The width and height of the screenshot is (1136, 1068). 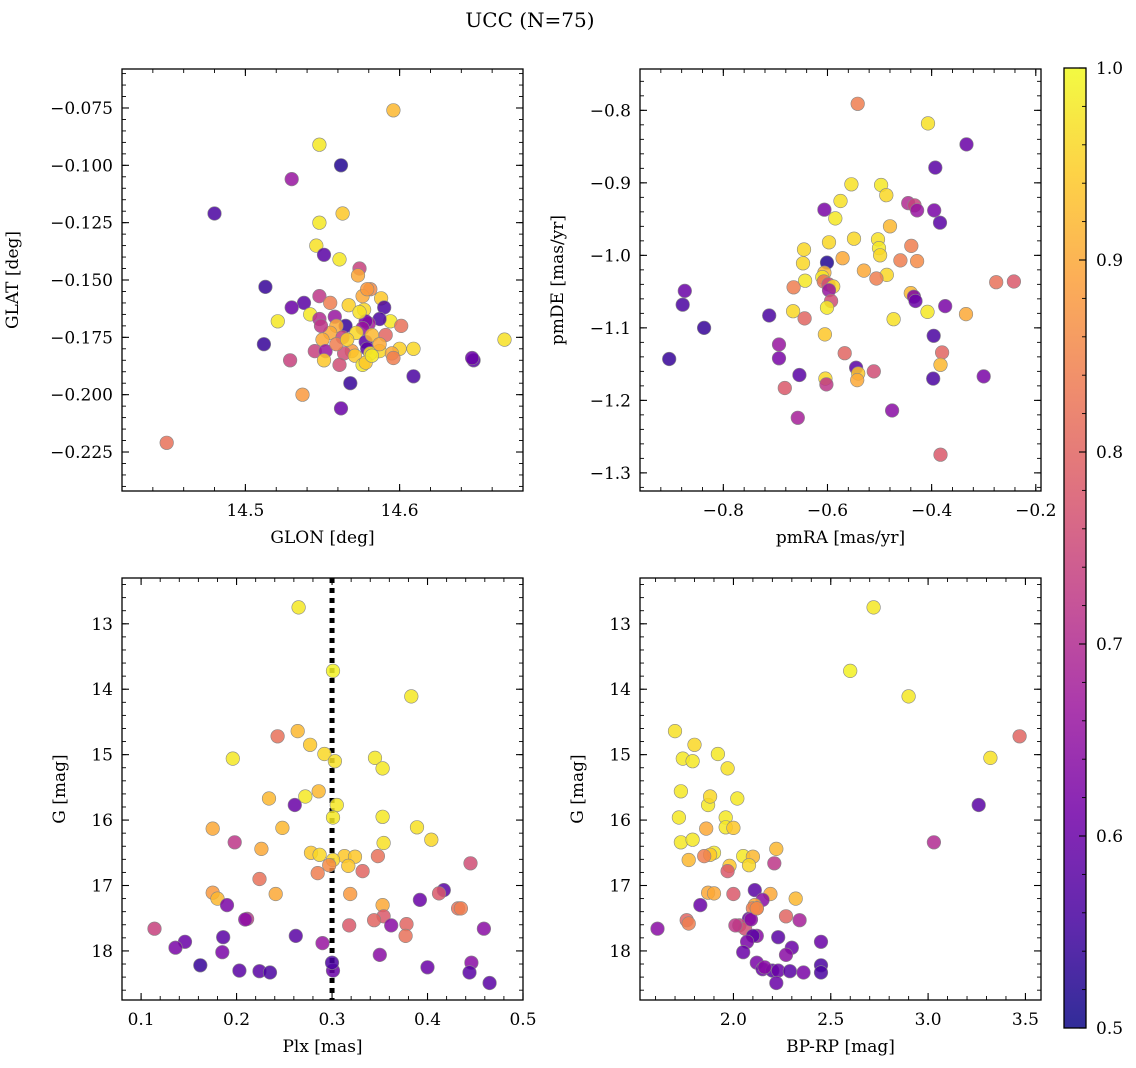 I want to click on colorbar-tick-label: 0.5, so click(x=1109, y=1029).